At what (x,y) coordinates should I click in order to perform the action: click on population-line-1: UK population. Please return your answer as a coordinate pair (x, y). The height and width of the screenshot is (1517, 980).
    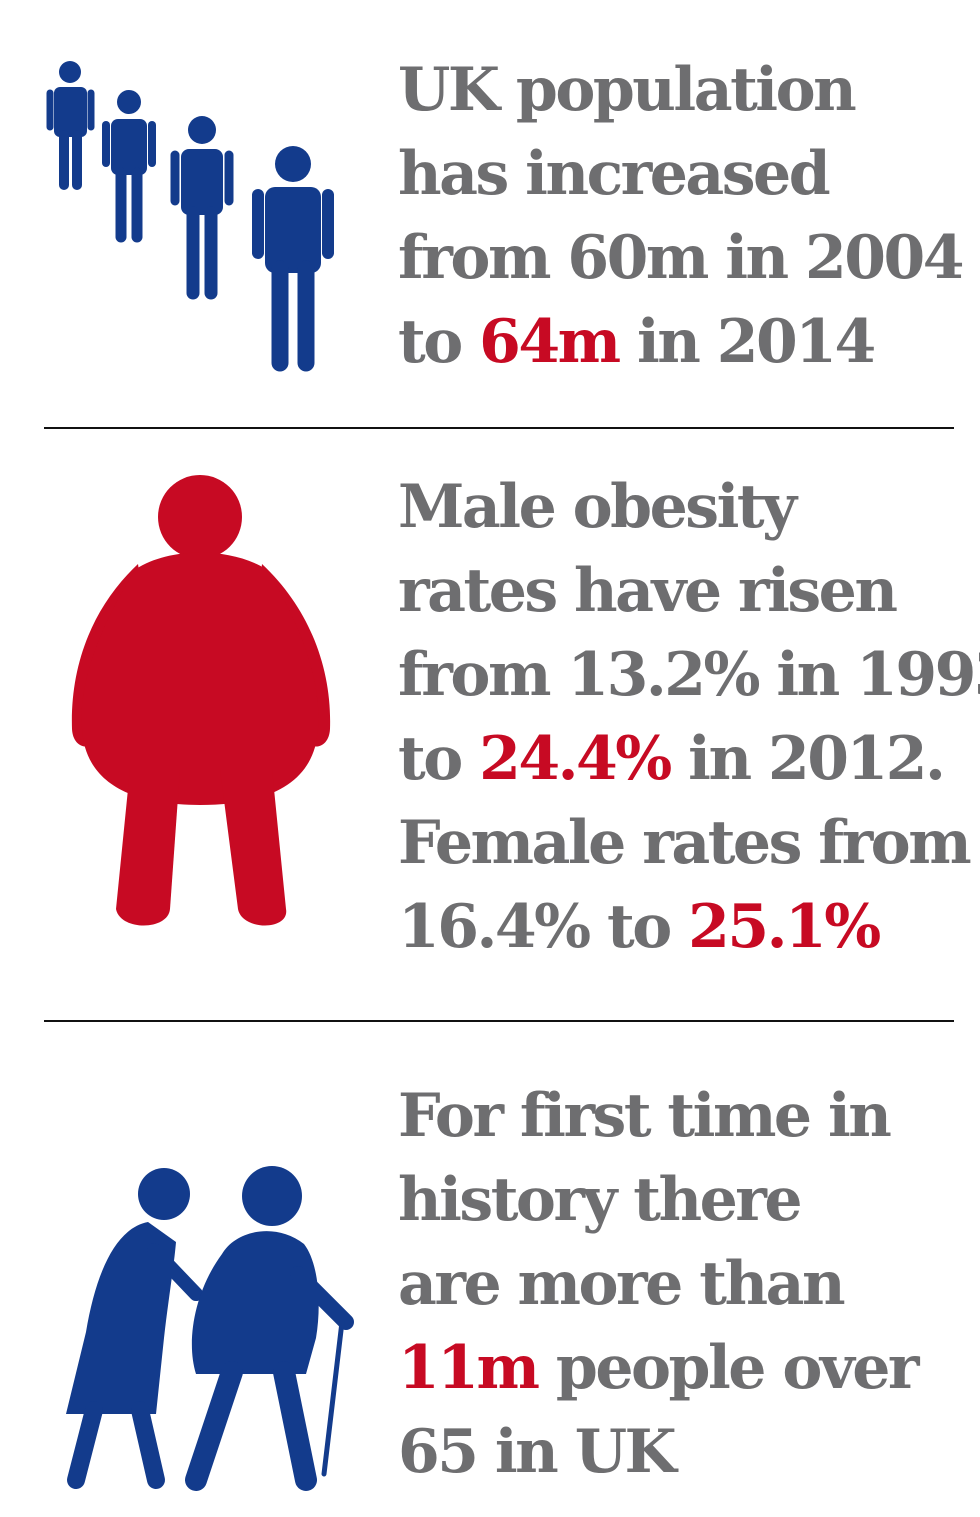
    Looking at the image, I should click on (627, 90).